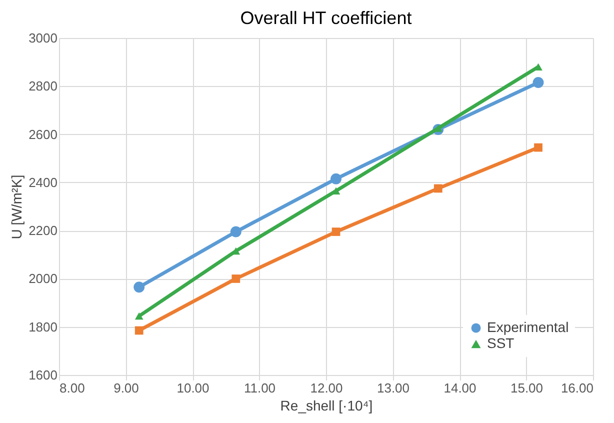 This screenshot has height=423, width=614. I want to click on legend-label: Experimental, so click(528, 327).